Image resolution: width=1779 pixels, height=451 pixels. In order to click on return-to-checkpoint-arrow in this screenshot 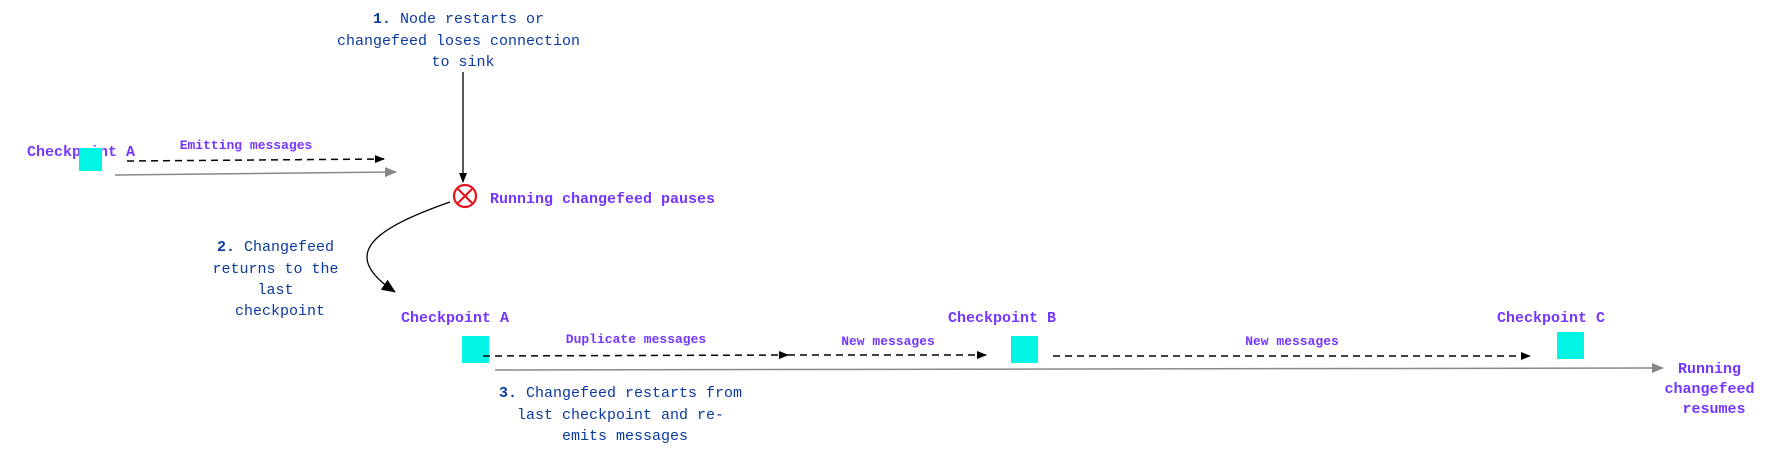, I will do `click(408, 247)`.